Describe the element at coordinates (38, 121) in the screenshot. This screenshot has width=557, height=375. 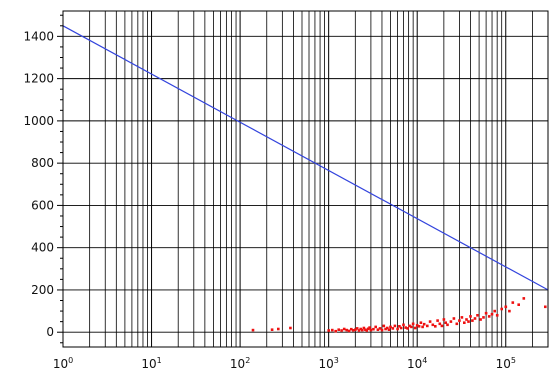
I see `y-tick-label: 1000` at that location.